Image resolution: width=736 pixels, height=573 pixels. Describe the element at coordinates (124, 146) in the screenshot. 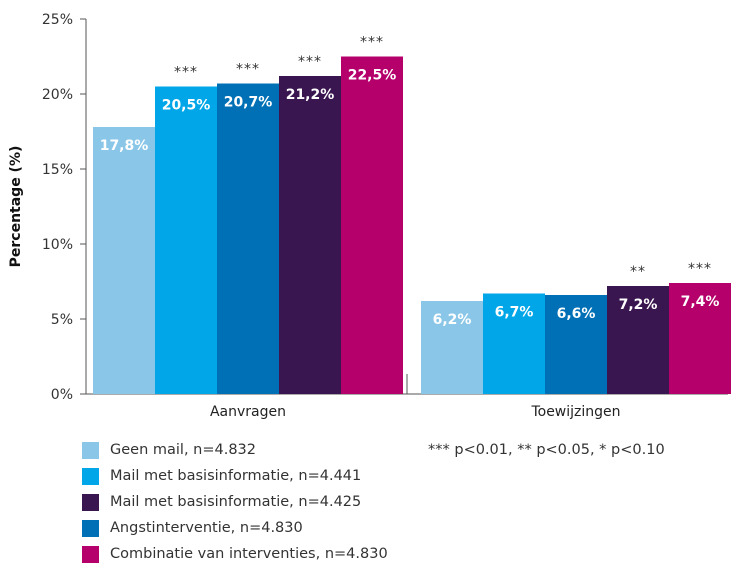

I see `bar-value-label: 17,8%` at that location.